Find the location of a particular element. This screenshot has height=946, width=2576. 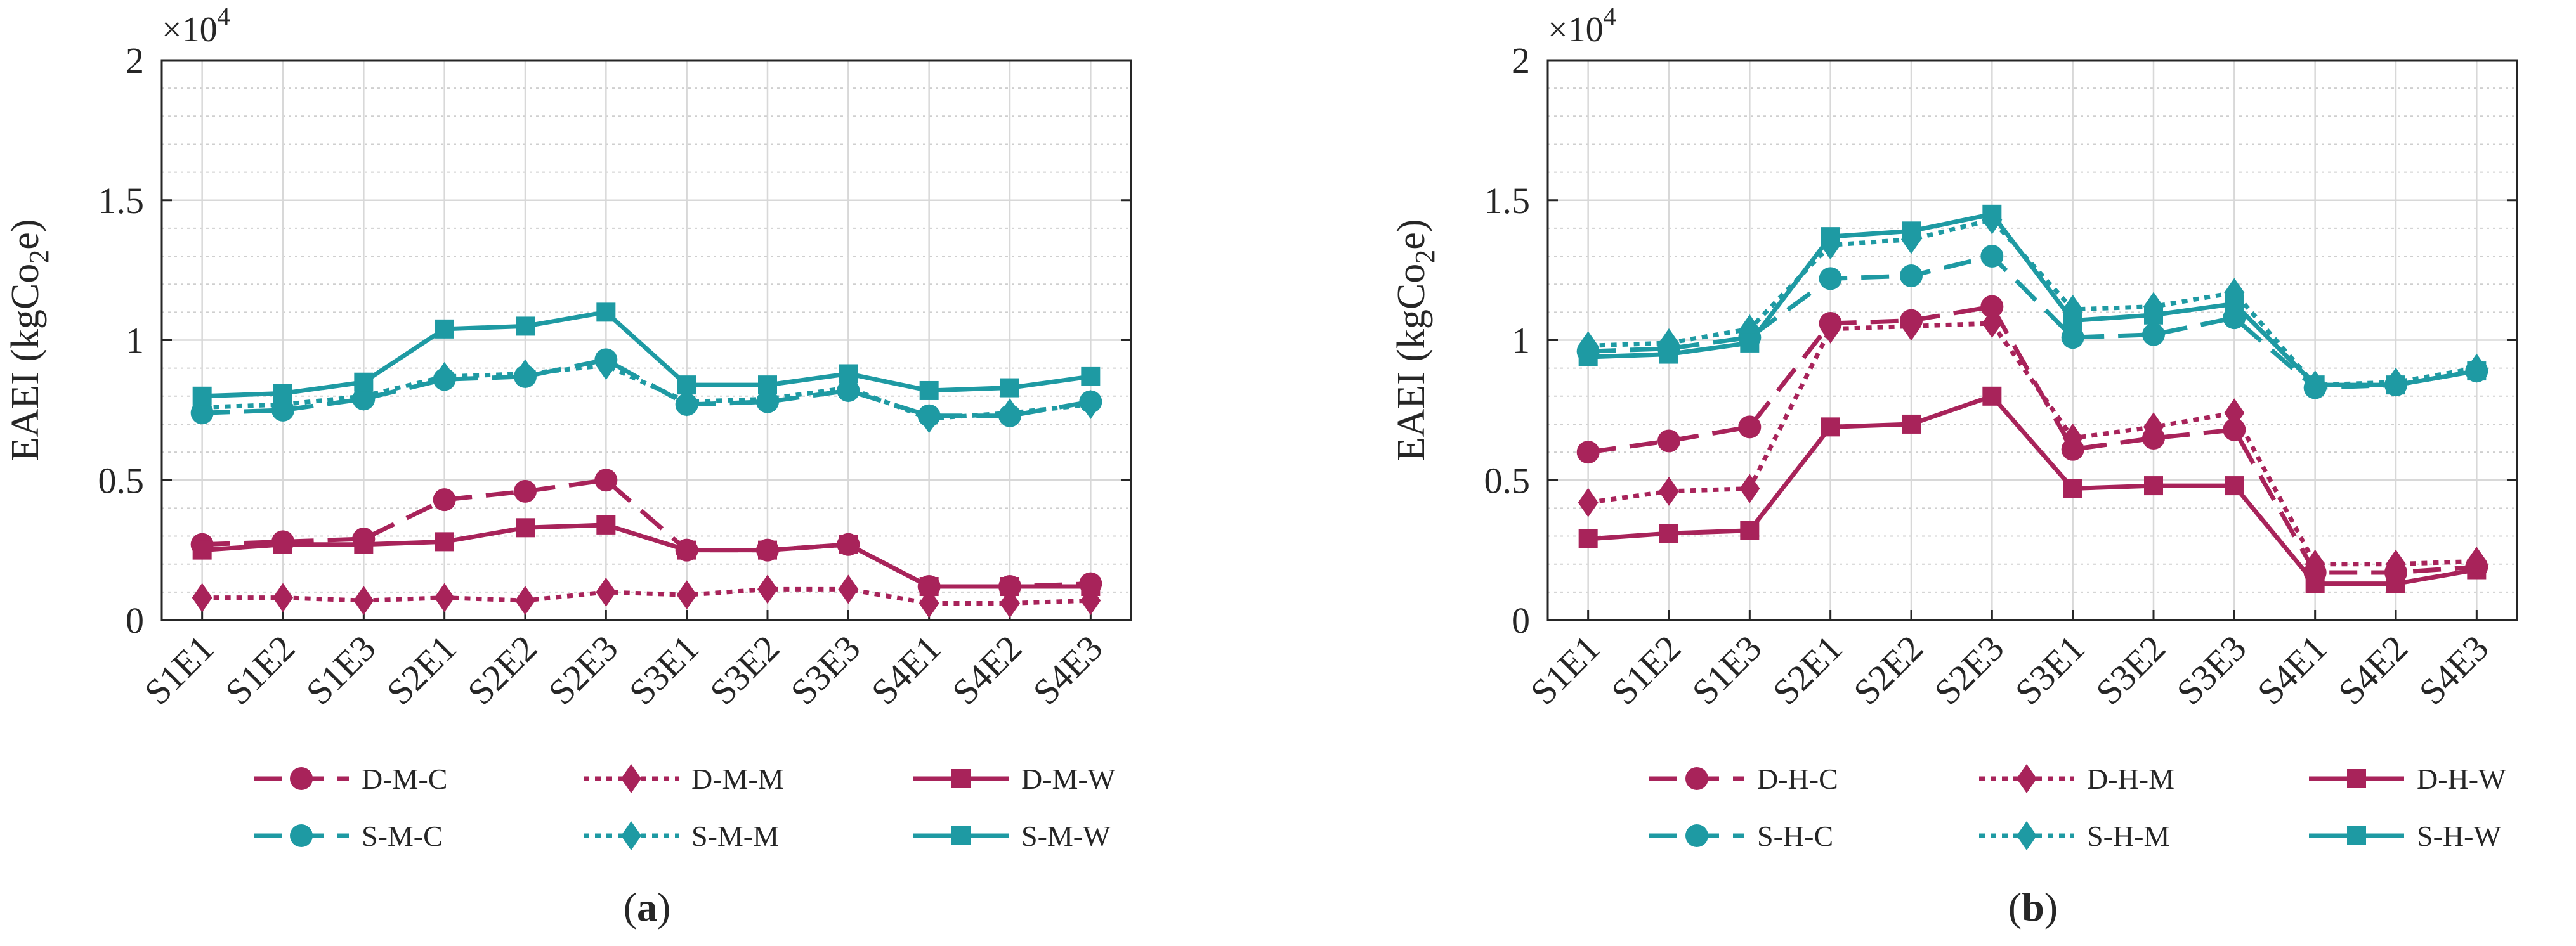

legend-item-D-M-C: D-M-C is located at coordinates (351, 779).